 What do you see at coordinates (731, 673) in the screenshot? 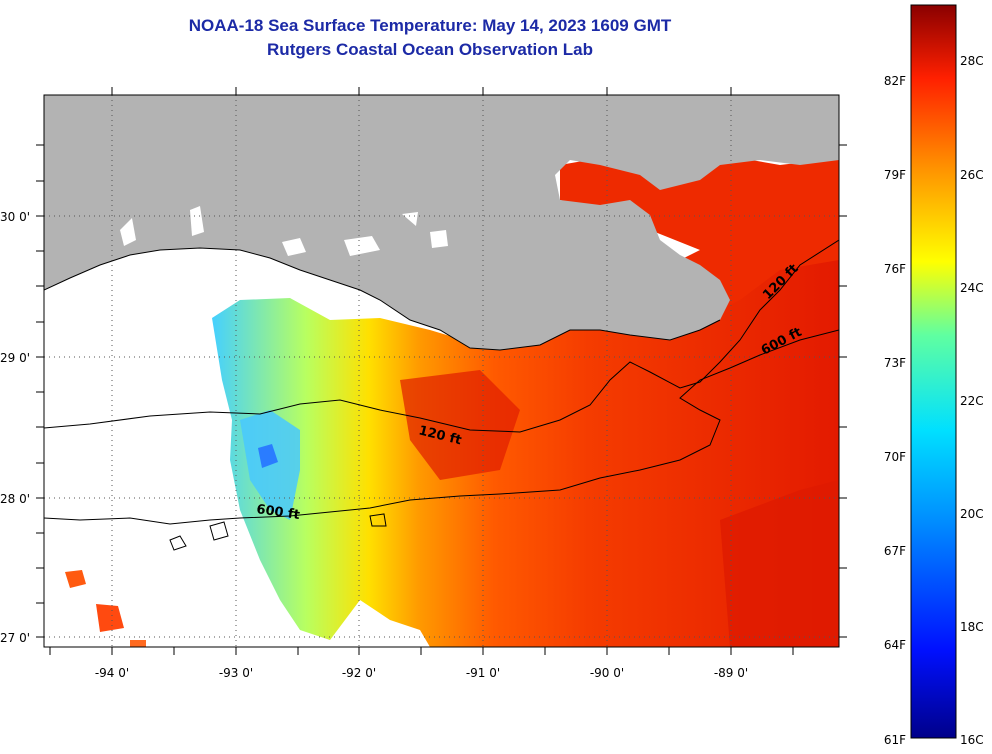
I see `lon-label-89: -89 0'` at bounding box center [731, 673].